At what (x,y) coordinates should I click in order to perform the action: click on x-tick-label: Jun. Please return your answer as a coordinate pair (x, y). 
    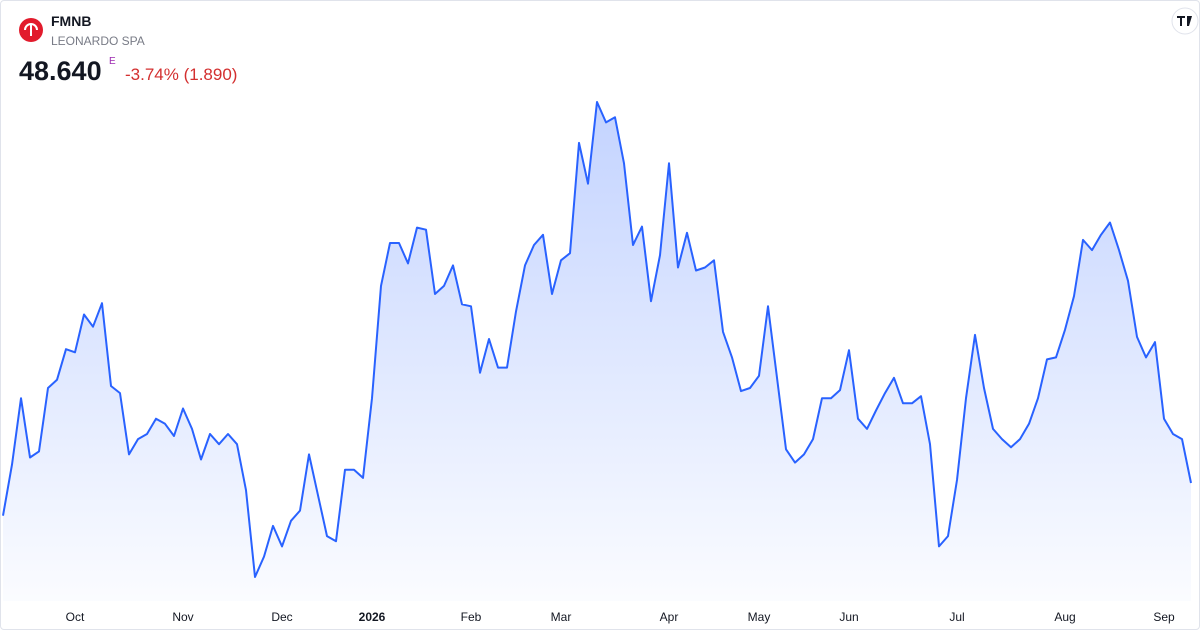
    Looking at the image, I should click on (848, 617).